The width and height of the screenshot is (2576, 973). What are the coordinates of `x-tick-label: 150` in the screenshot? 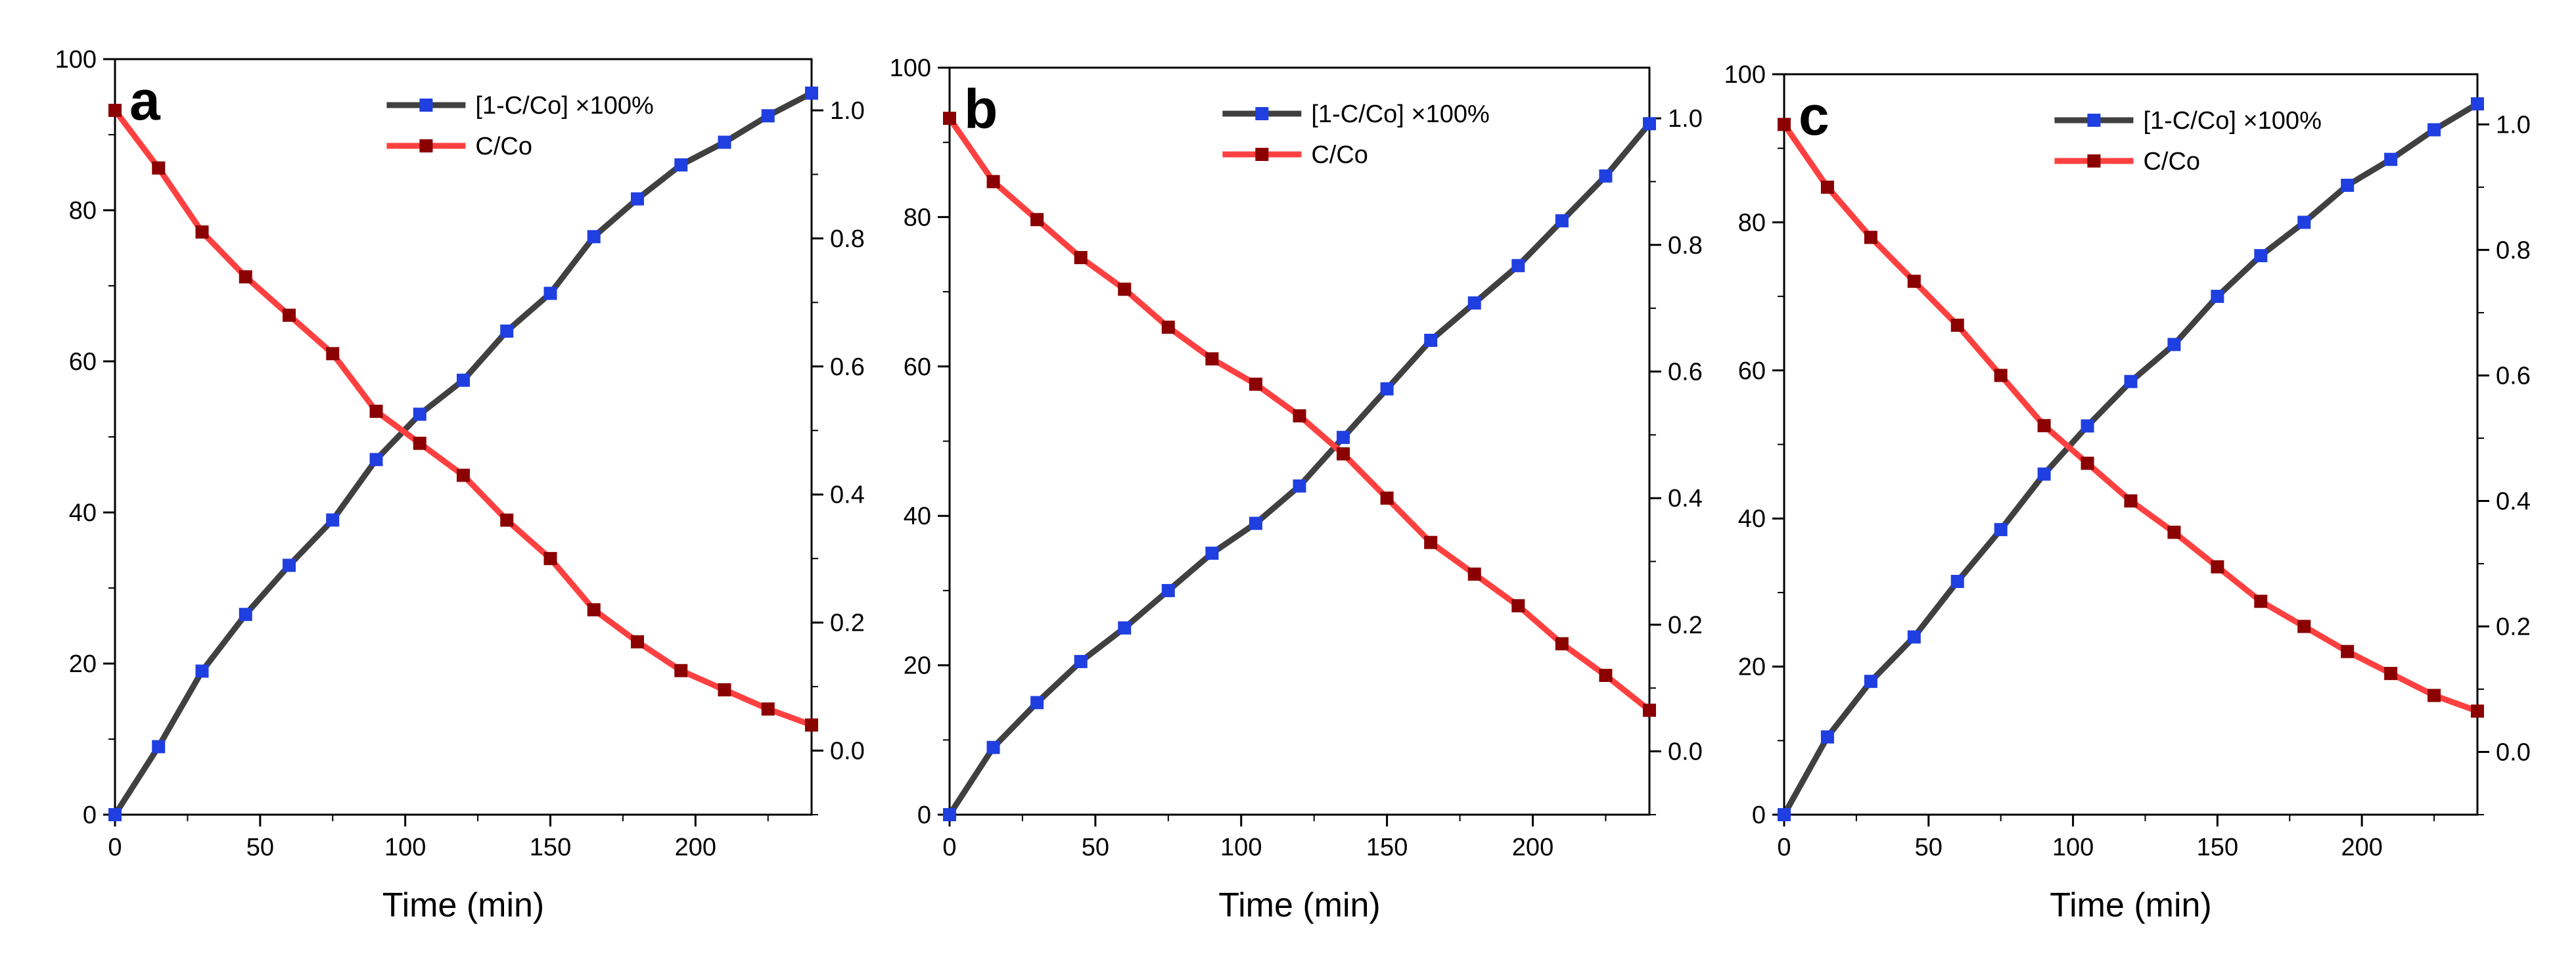 It's located at (2217, 847).